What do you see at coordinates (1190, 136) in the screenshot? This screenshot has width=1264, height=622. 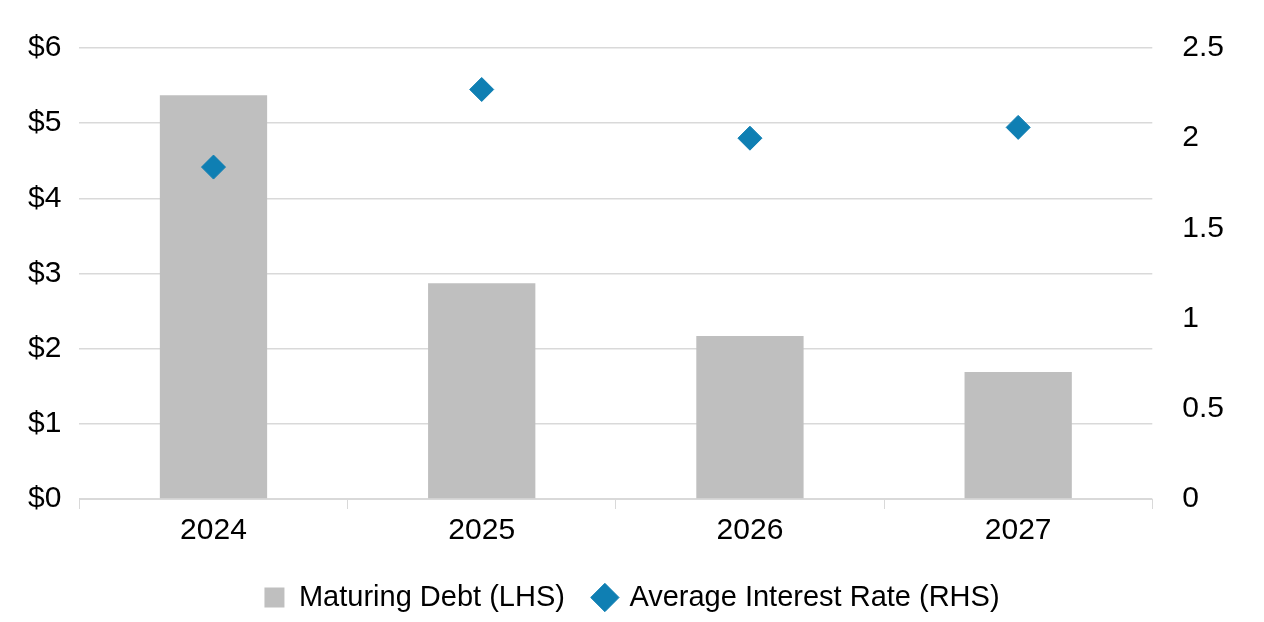 I see `y2-tick-label: 2` at bounding box center [1190, 136].